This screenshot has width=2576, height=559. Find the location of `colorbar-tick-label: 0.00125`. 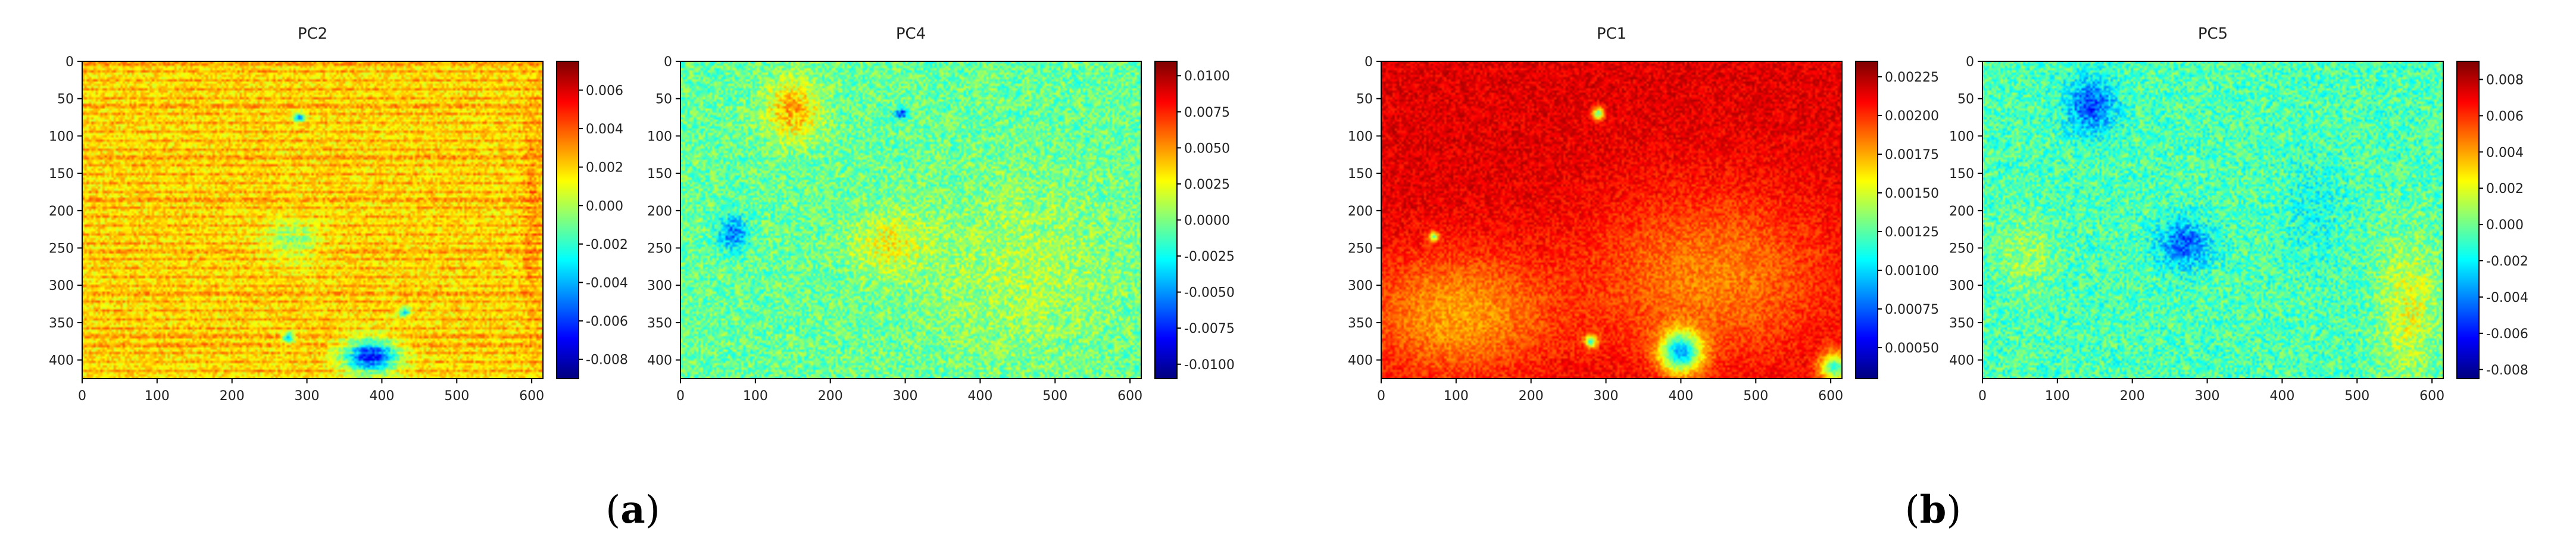

colorbar-tick-label: 0.00125 is located at coordinates (1912, 232).